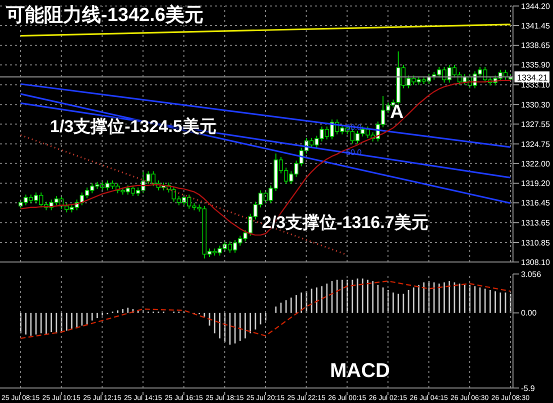  What do you see at coordinates (535, 163) in the screenshot?
I see `y-tick-label: 1322.00` at bounding box center [535, 163].